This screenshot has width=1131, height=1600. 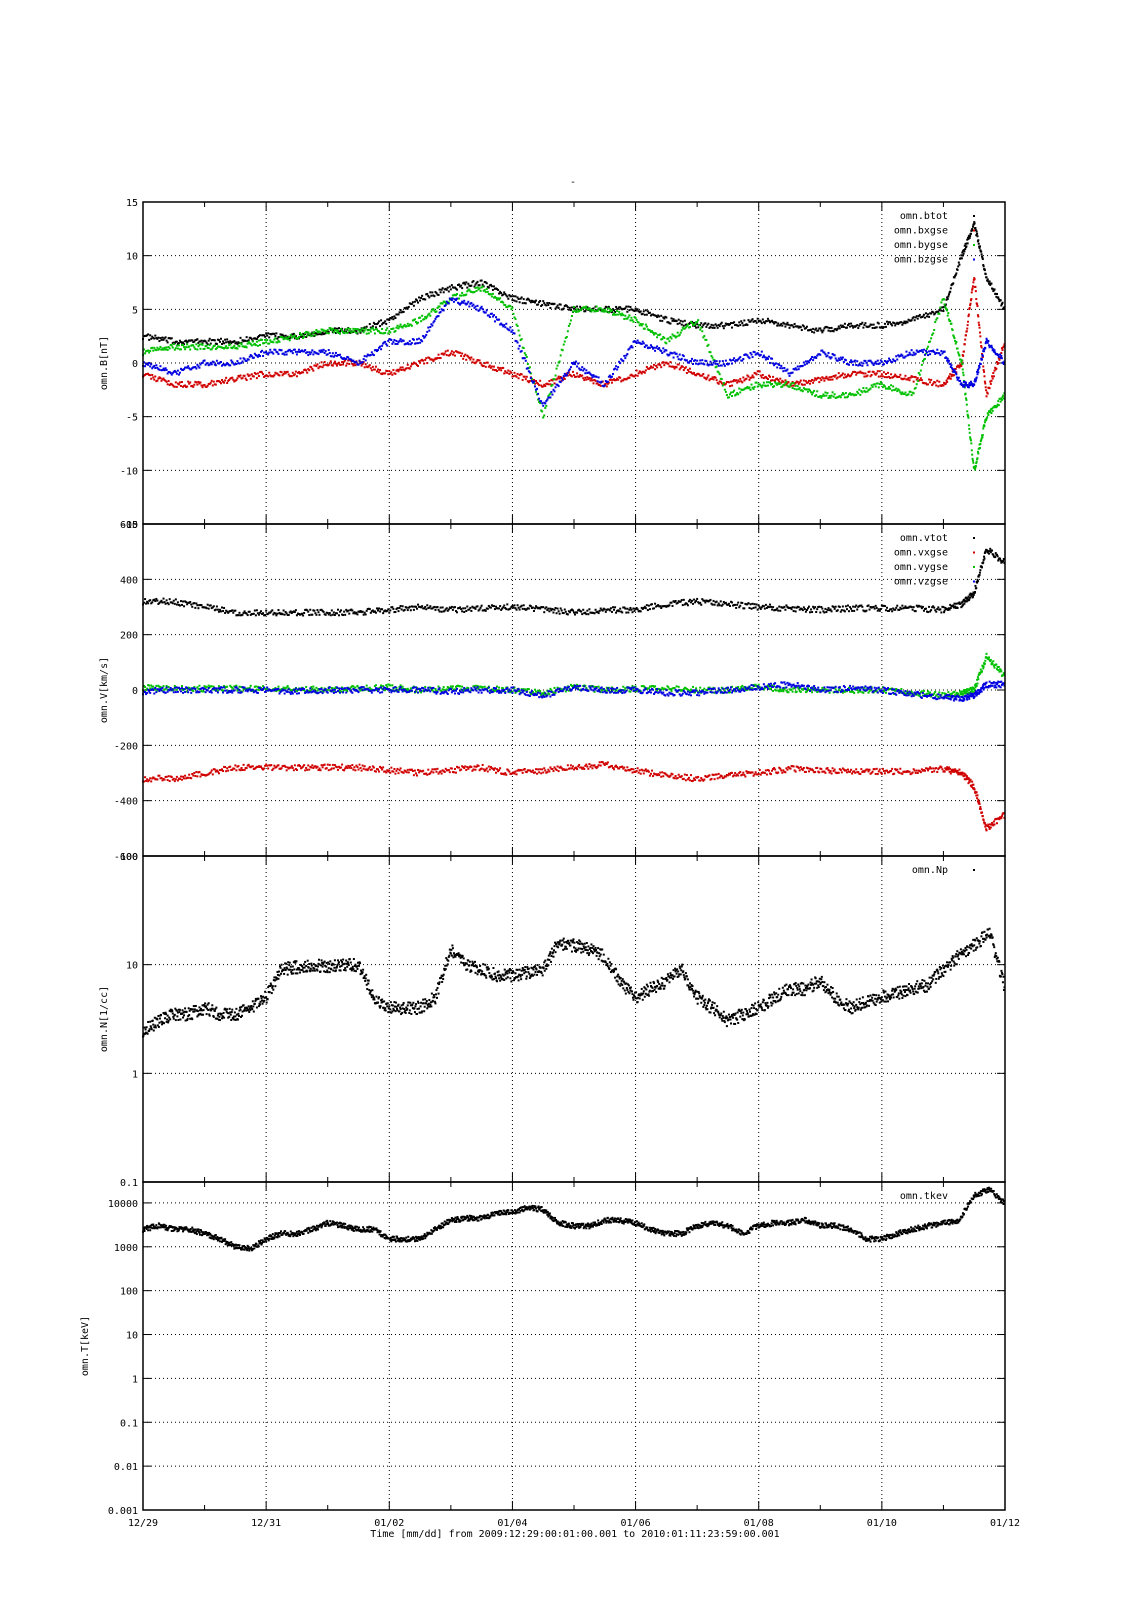 What do you see at coordinates (135, 691) in the screenshot?
I see `y-tick-label: 0` at bounding box center [135, 691].